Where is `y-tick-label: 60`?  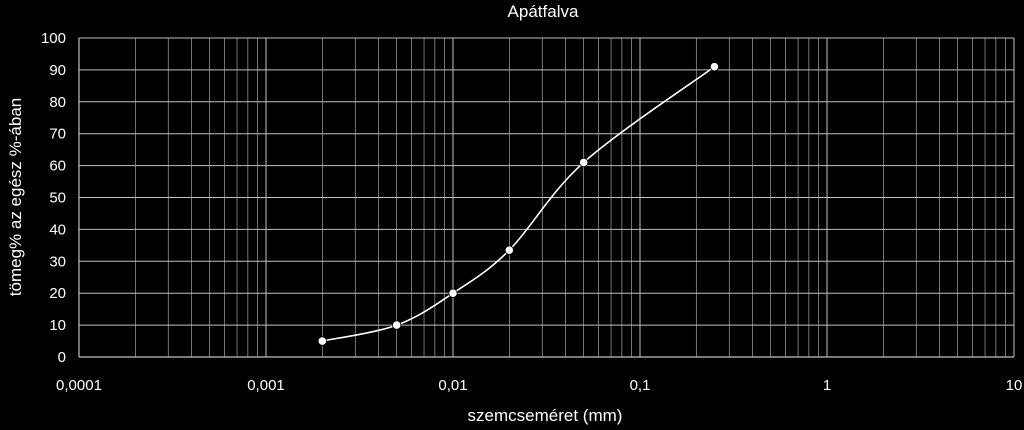
y-tick-label: 60 is located at coordinates (57, 166).